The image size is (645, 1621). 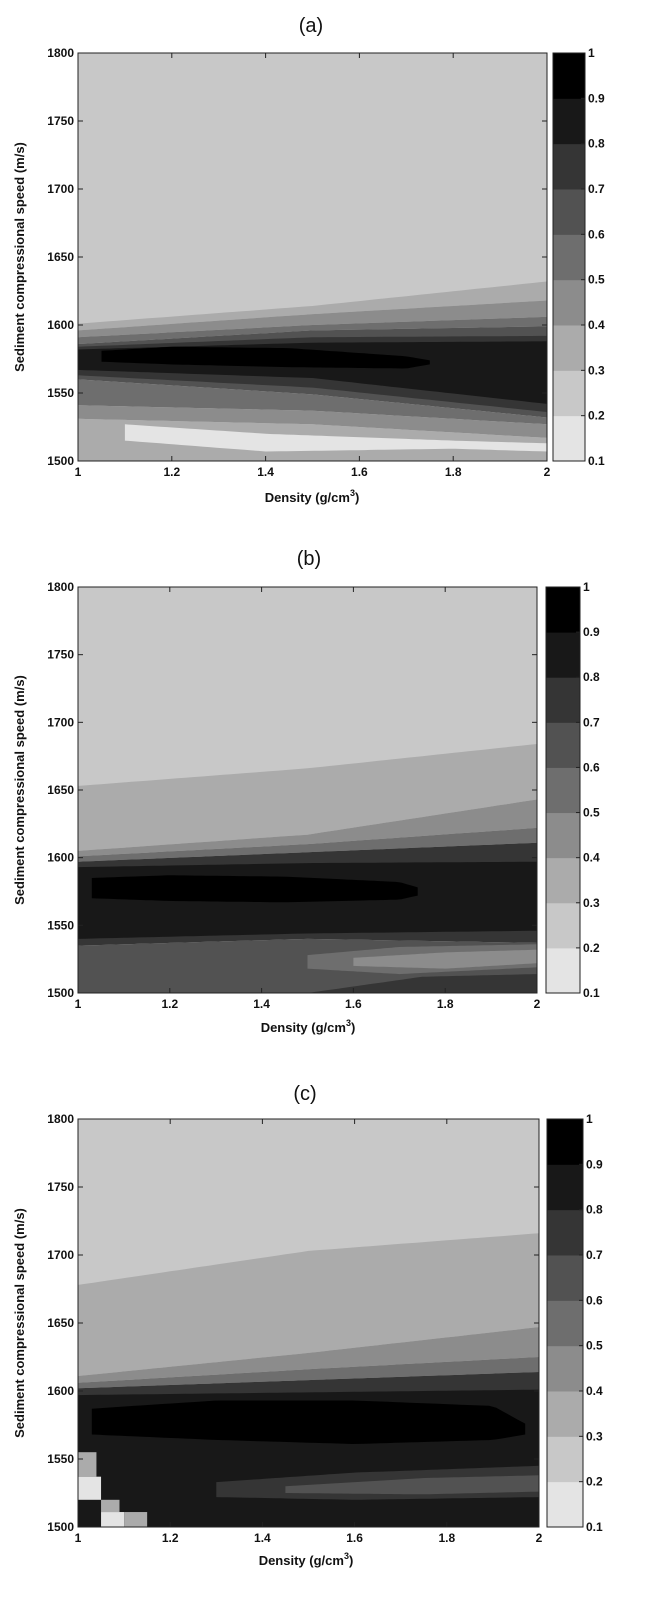 I want to click on colorbar-tick-label: 0.7, so click(x=596, y=189).